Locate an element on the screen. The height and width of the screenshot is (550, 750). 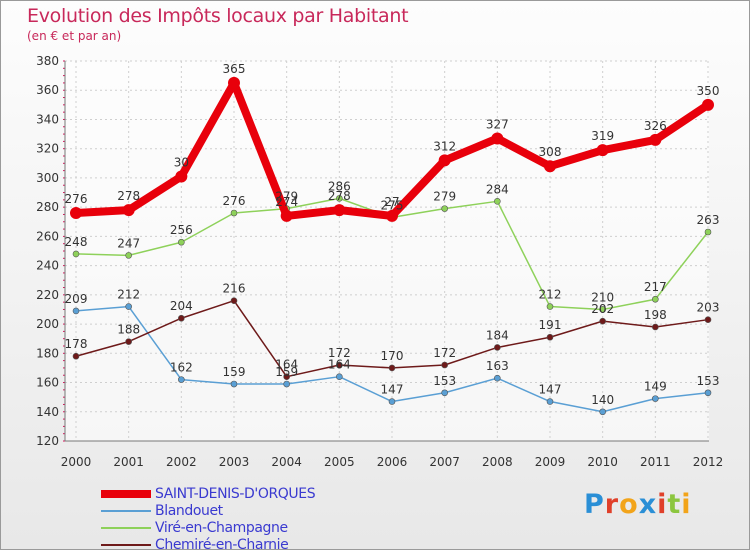
data-label: 204 is located at coordinates (181, 306).